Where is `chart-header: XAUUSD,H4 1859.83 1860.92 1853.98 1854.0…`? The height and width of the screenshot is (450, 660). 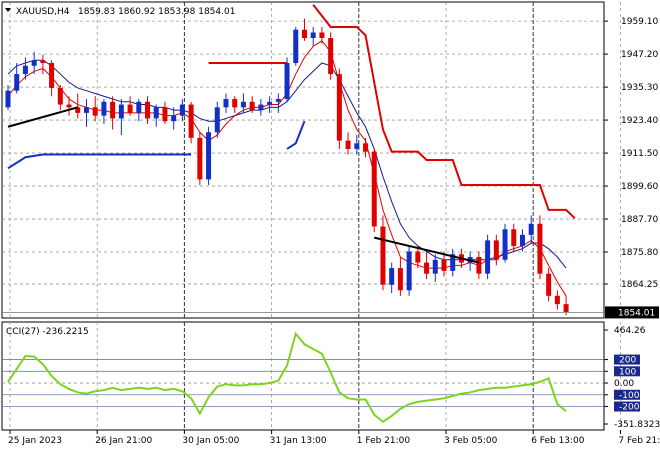
chart-header: XAUUSD,H4 1859.83 1860.92 1853.98 1854.0… is located at coordinates (120, 12).